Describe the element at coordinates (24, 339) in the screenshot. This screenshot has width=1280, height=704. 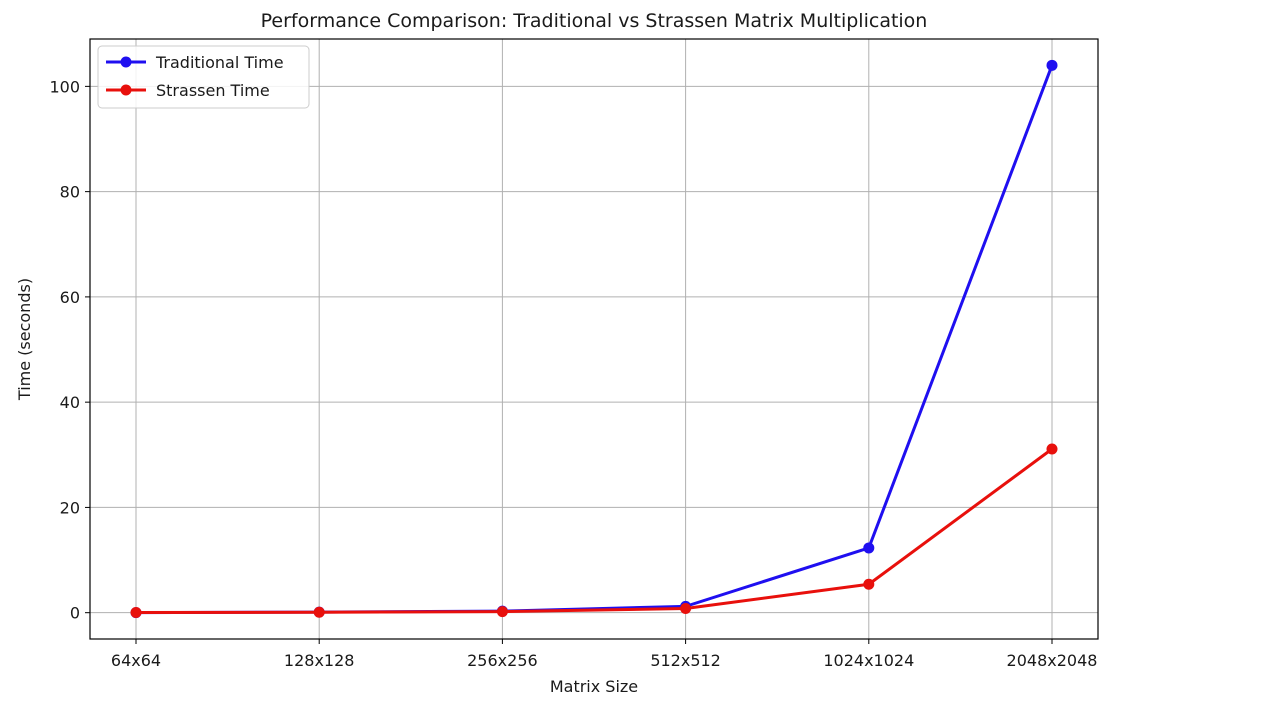
I see `y-axis-label: Time (seconds)` at that location.